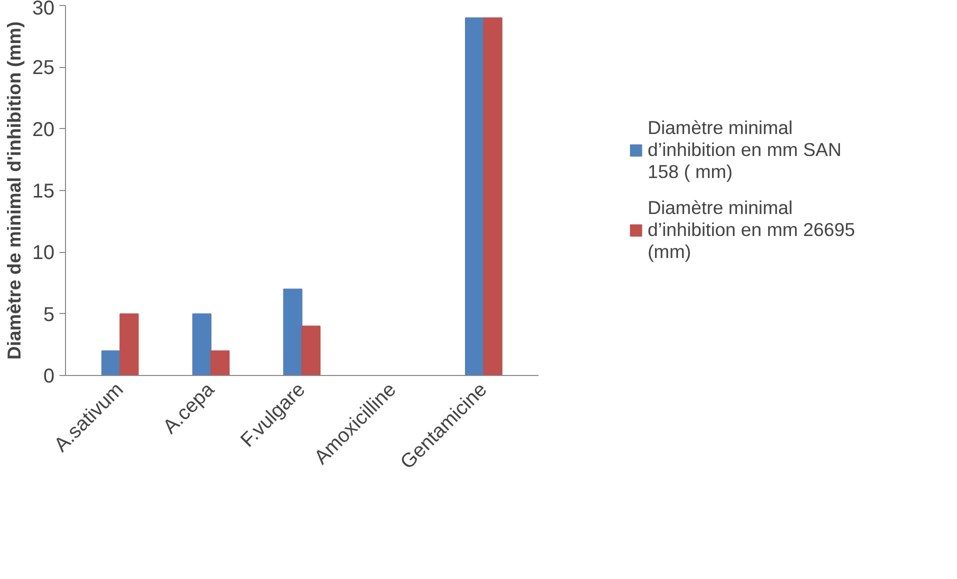 The height and width of the screenshot is (579, 957). Describe the element at coordinates (745, 150) in the screenshot. I see `legend-label: Diamètre minimal d’inhibition en mm SAN 158 ( mm)` at that location.